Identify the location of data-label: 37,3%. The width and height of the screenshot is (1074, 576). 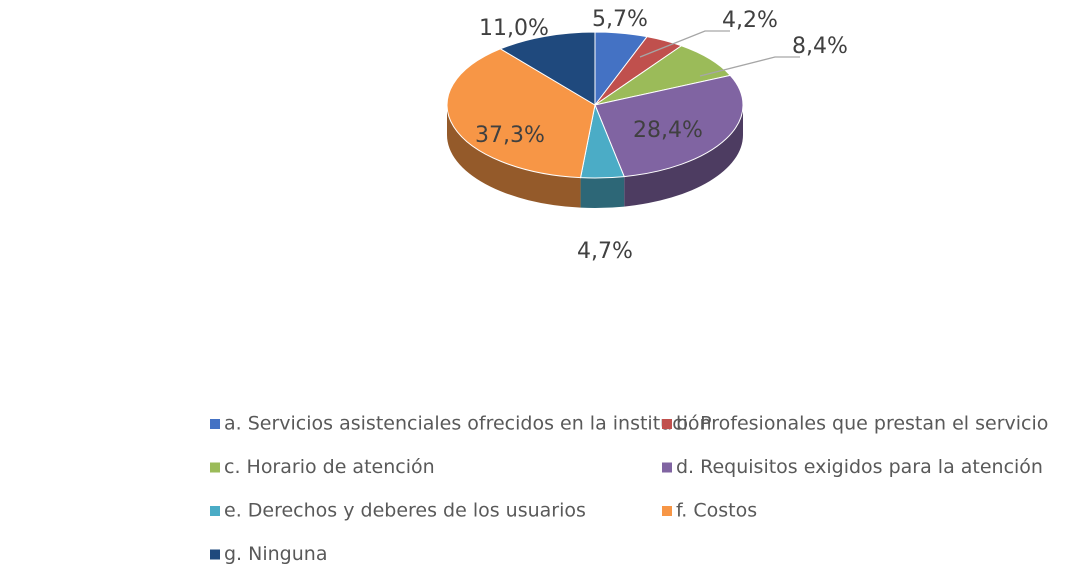
(510, 135).